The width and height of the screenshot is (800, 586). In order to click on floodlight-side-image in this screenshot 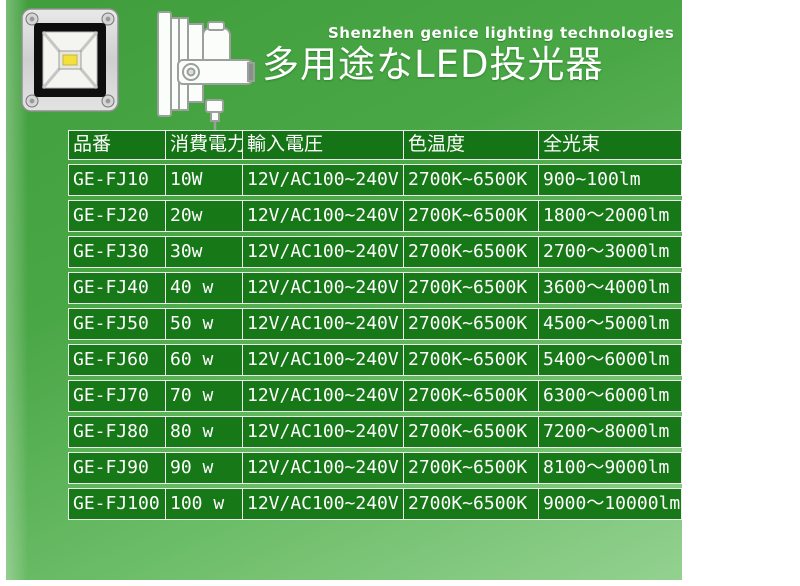, I will do `click(206, 73)`.